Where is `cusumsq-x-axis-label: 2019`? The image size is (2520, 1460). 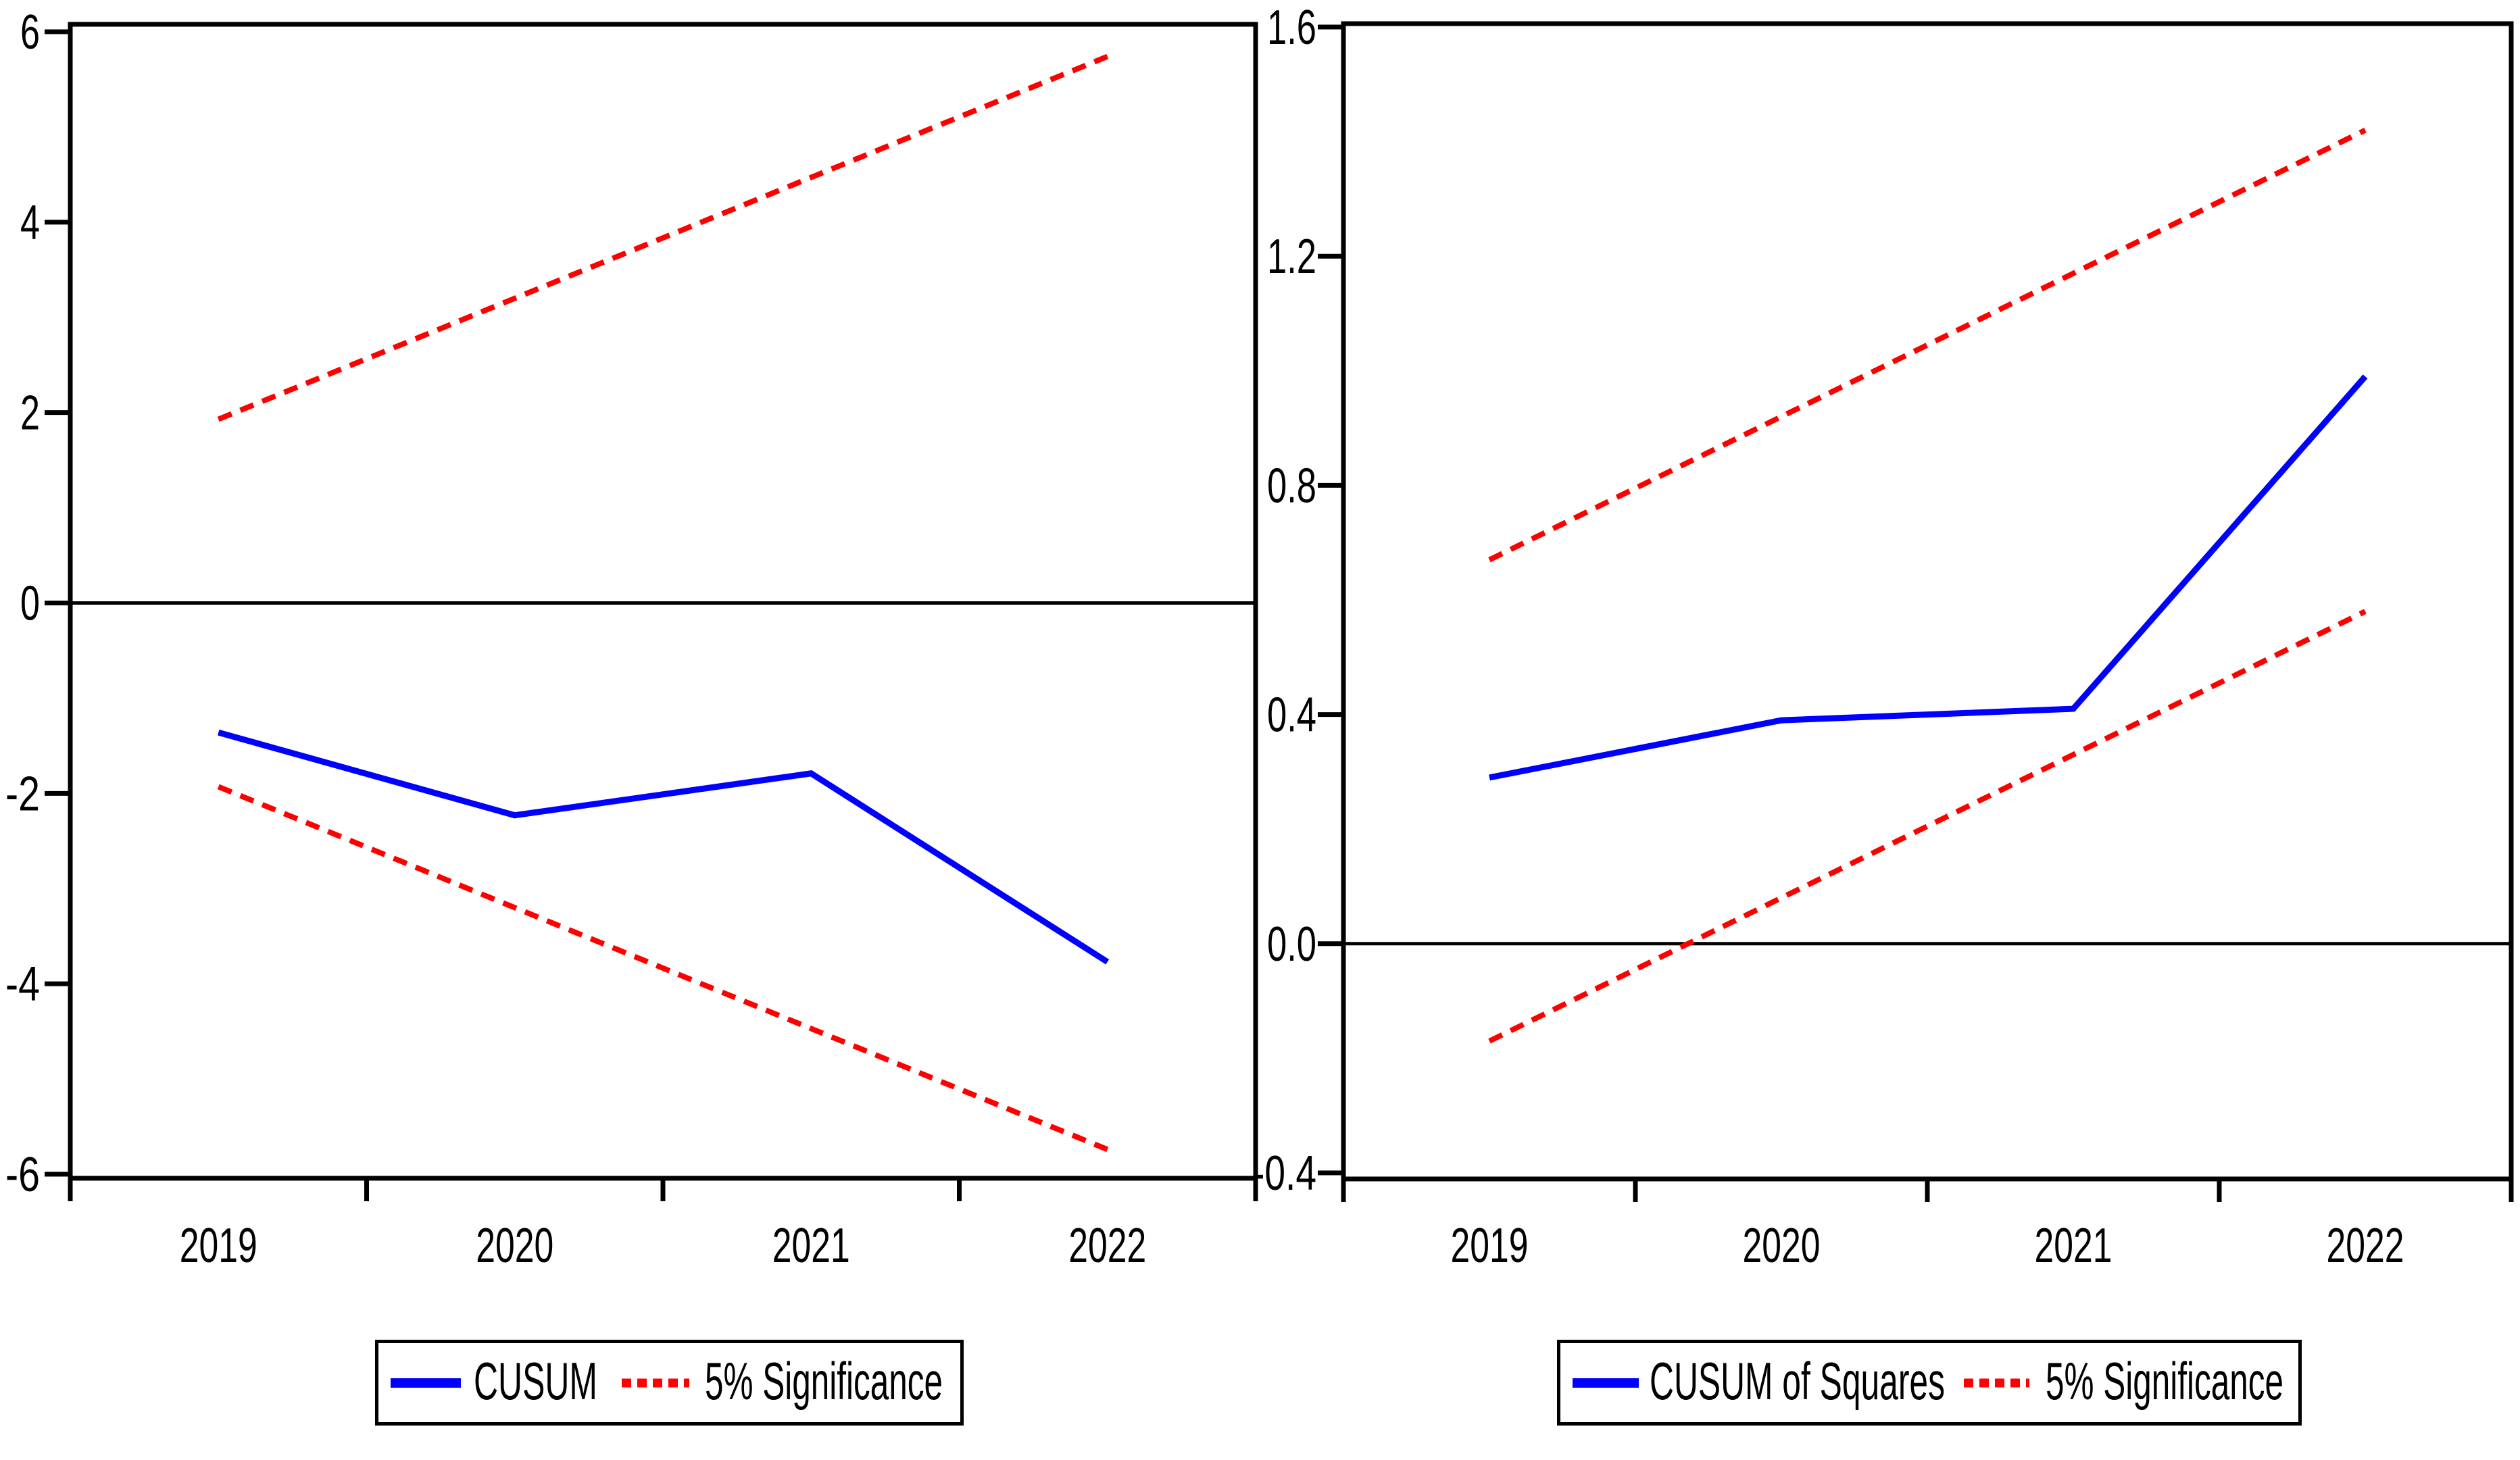 cusumsq-x-axis-label: 2019 is located at coordinates (1490, 1246).